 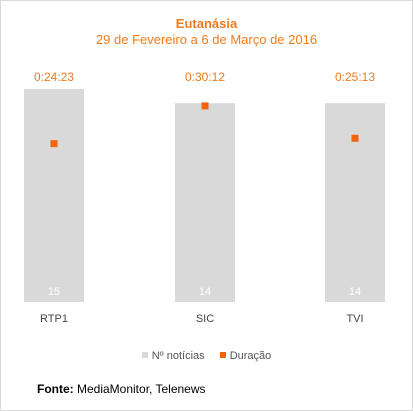 What do you see at coordinates (206, 356) in the screenshot?
I see `chart-legend: Nº notícias Duração` at bounding box center [206, 356].